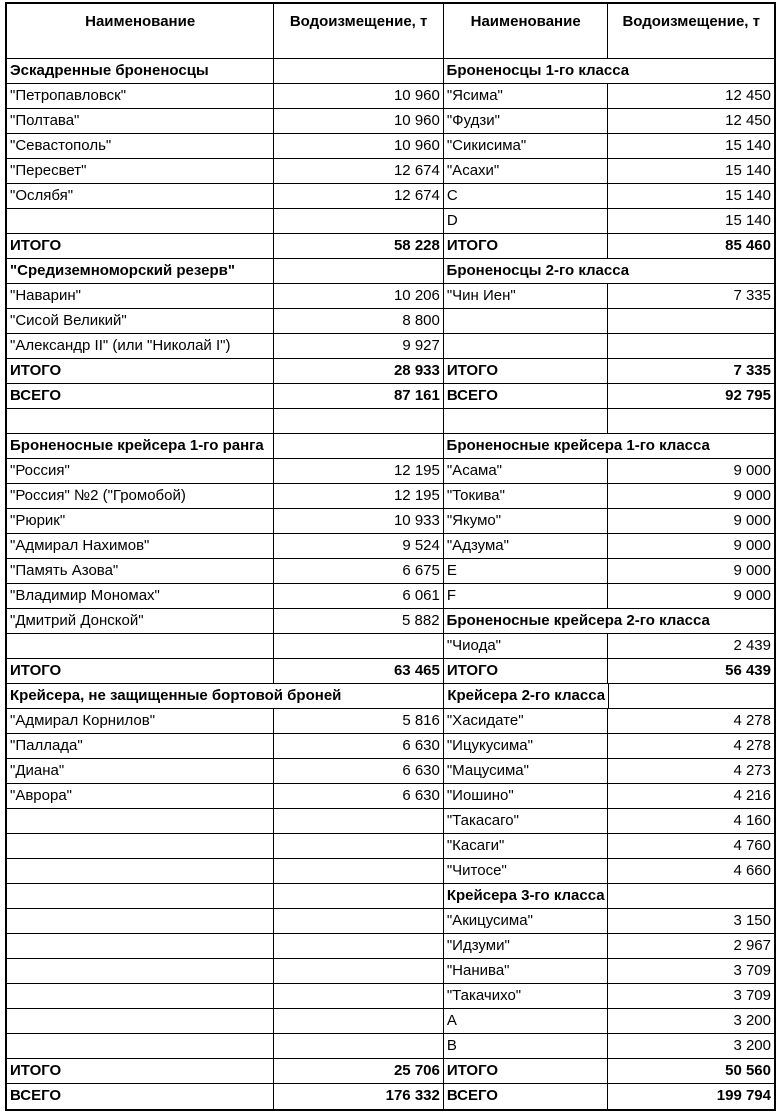 This screenshot has height=1112, width=778. I want to click on displacement-left: 25 706, so click(359, 1071).